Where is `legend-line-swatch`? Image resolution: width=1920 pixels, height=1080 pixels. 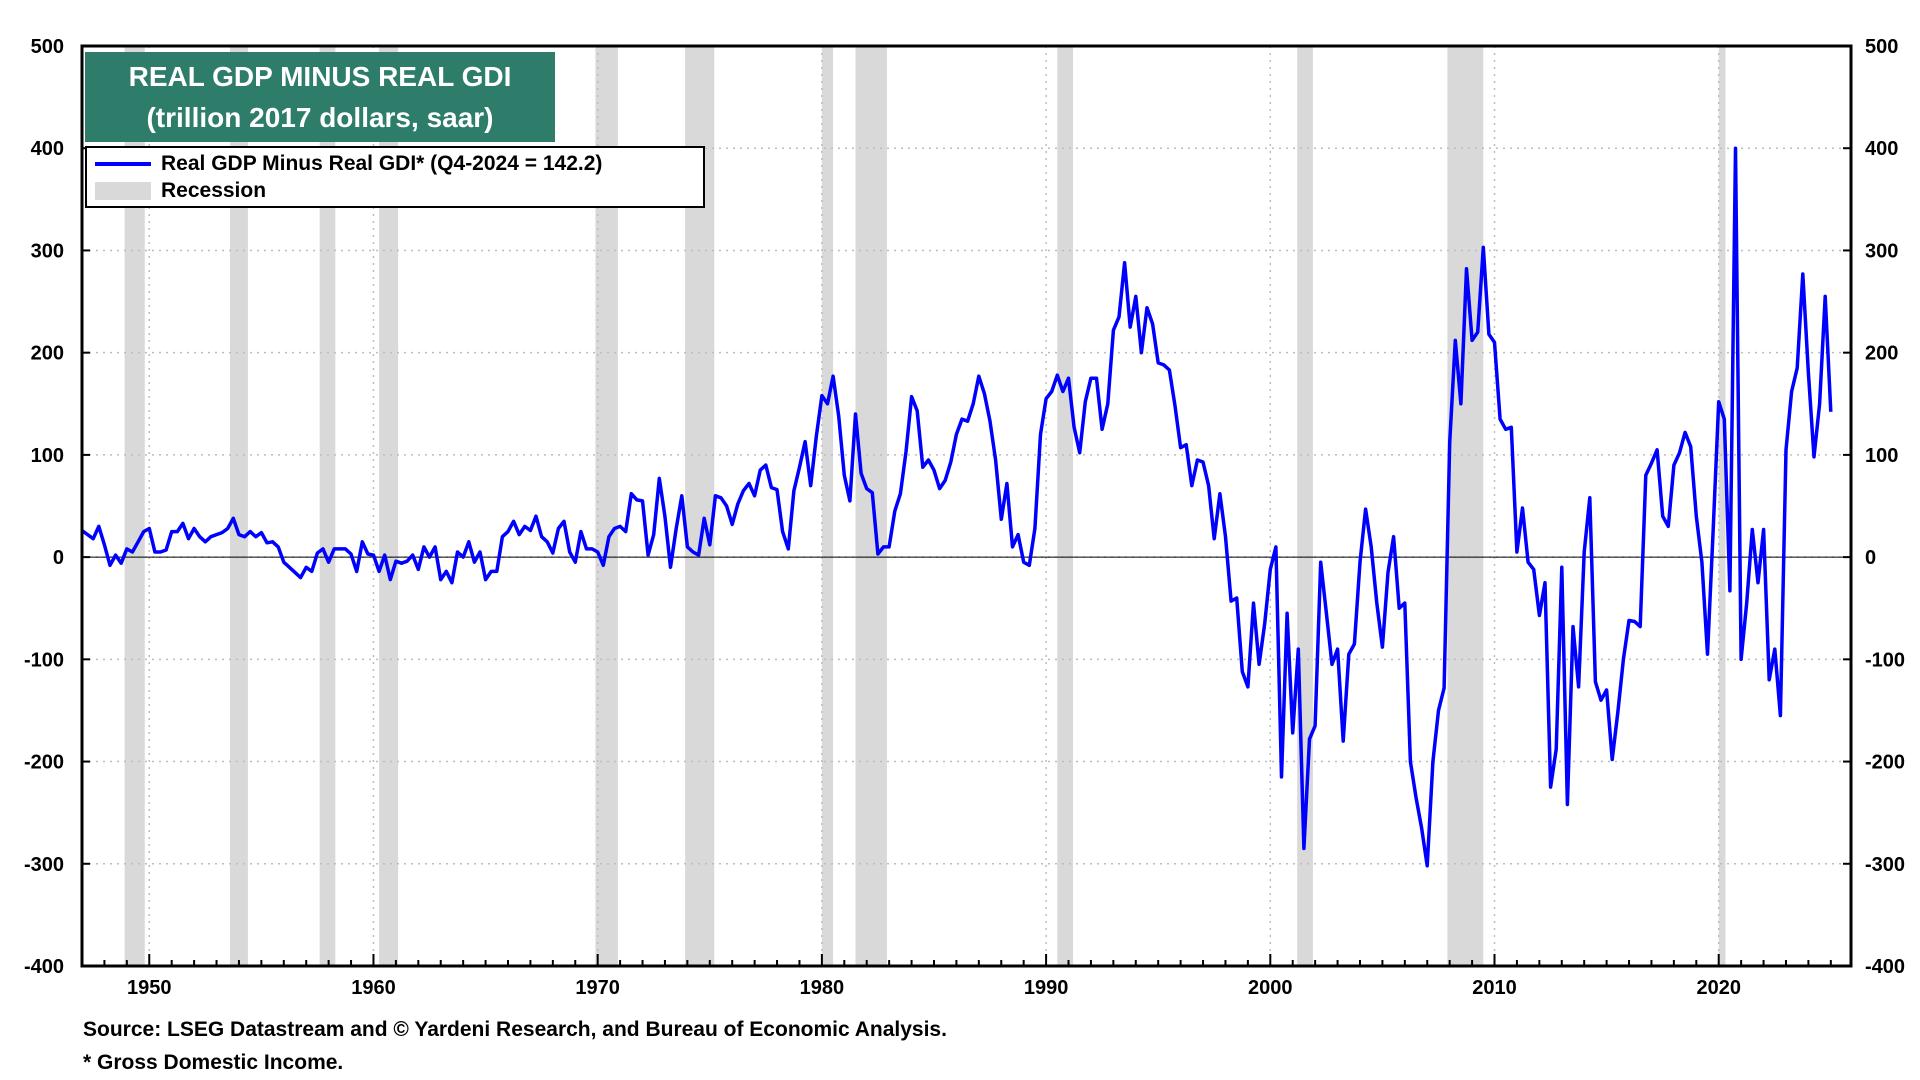 legend-line-swatch is located at coordinates (123, 164).